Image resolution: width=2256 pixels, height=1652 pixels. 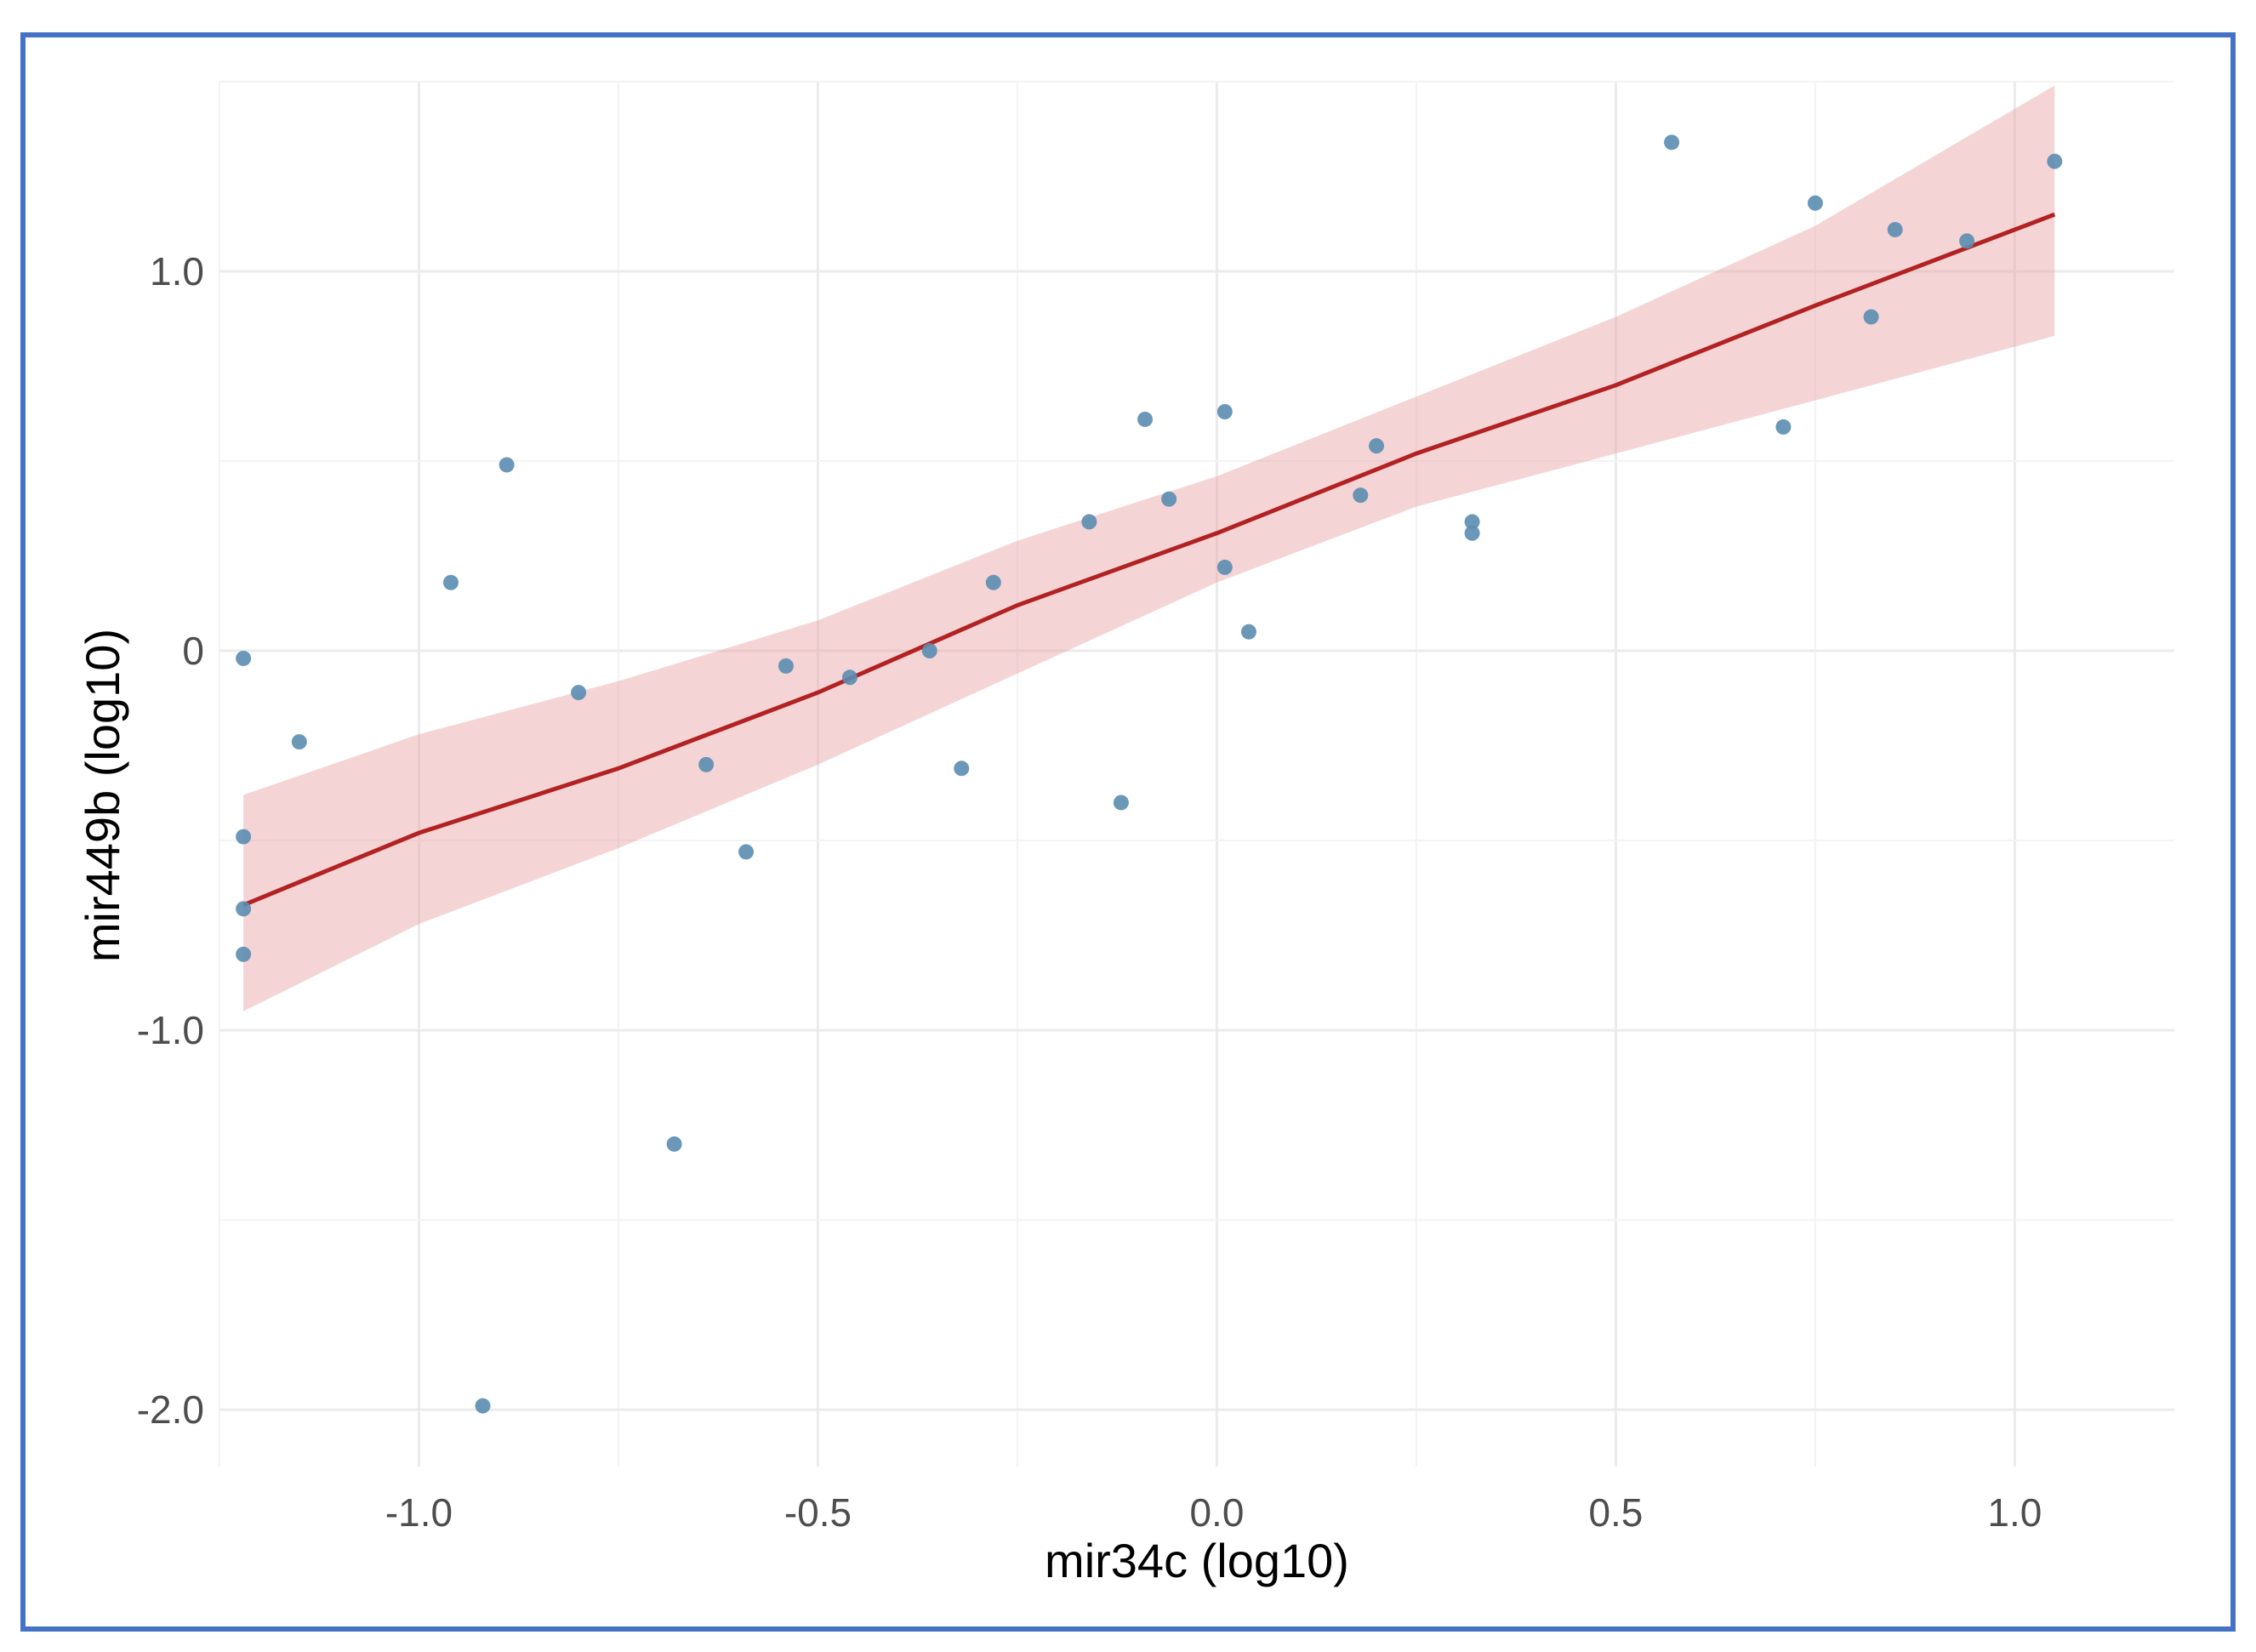 I want to click on y-tick-label: 0, so click(x=193, y=651).